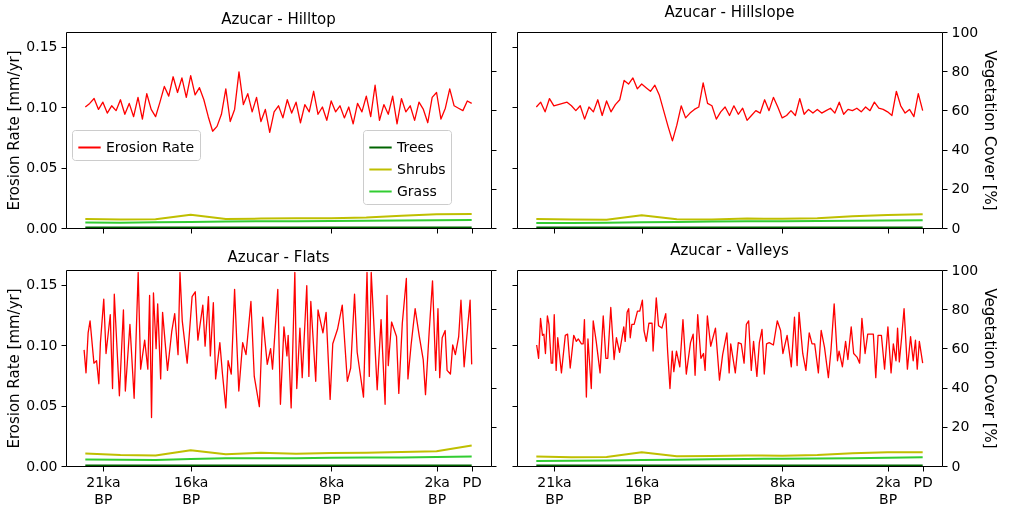  I want to click on legend-label: Grass, so click(417, 190).